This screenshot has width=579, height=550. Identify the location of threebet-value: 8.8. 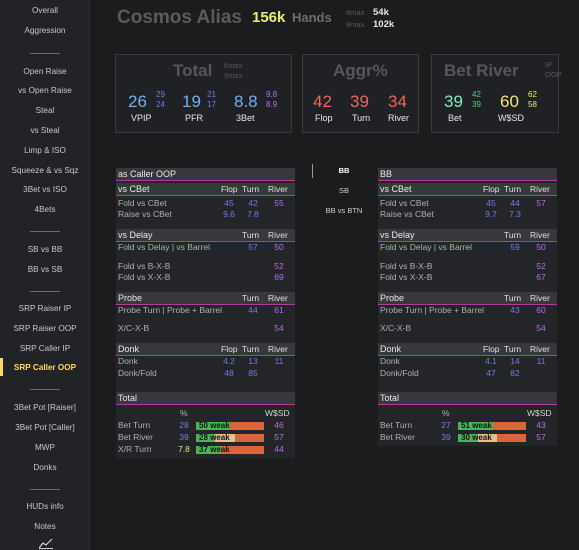
(246, 101).